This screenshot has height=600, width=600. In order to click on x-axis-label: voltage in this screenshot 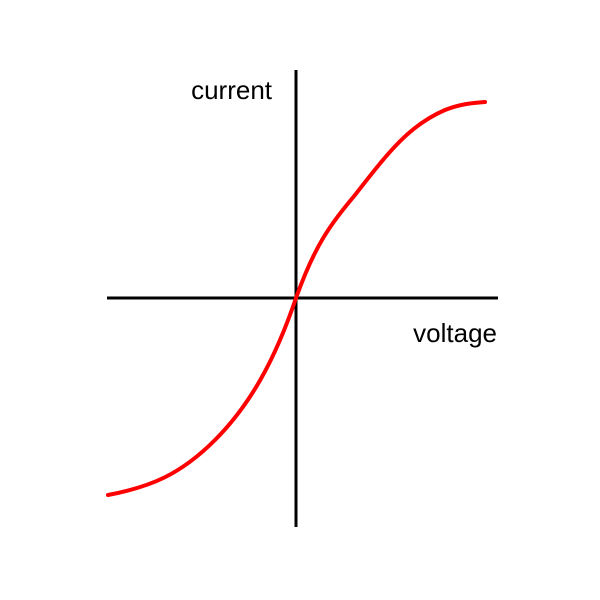, I will do `click(455, 333)`.